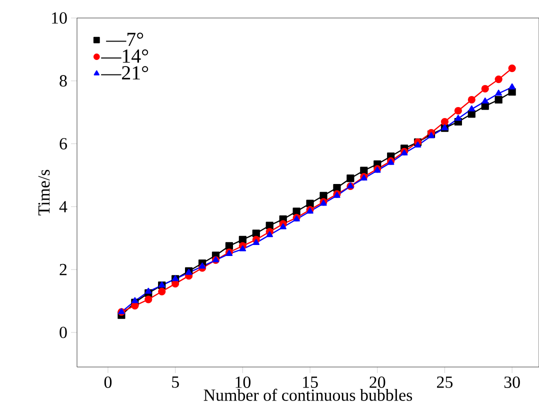 The width and height of the screenshot is (539, 418). Describe the element at coordinates (59, 18) in the screenshot. I see `y-tick-label: 10` at that location.